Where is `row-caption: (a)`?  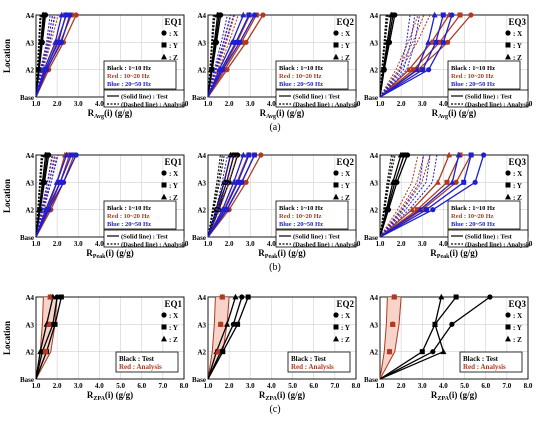
row-caption: (a) is located at coordinates (274, 127).